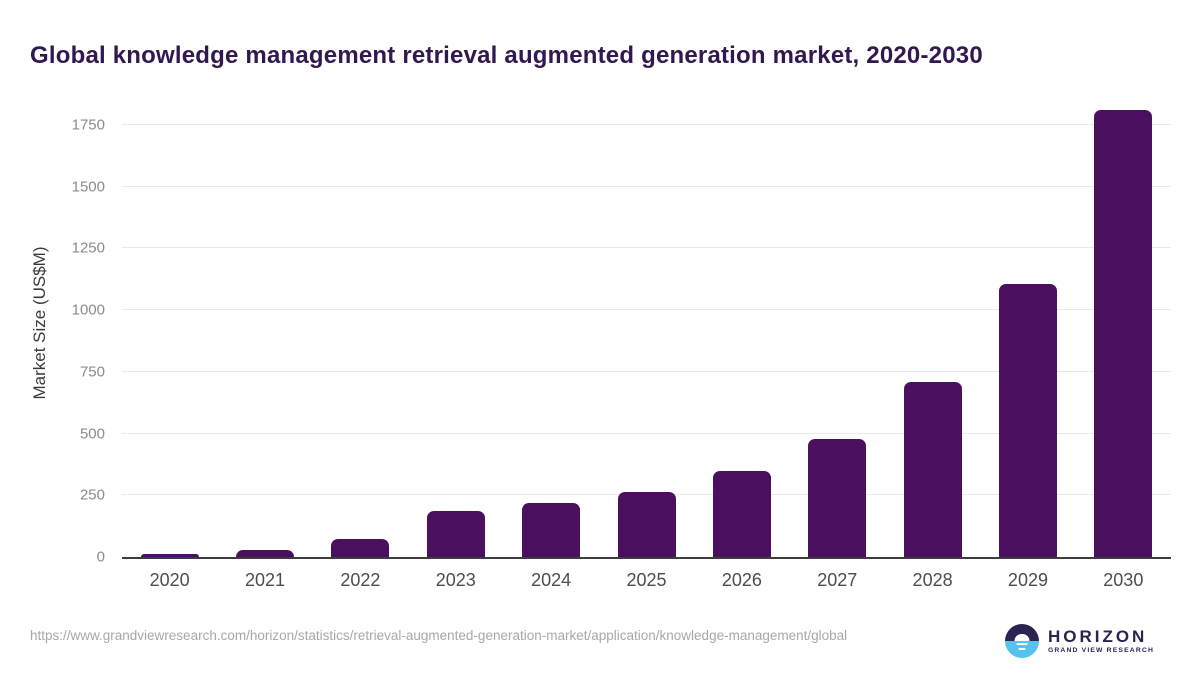 Image resolution: width=1200 pixels, height=675 pixels. Describe the element at coordinates (1123, 333) in the screenshot. I see `bar-2030` at that location.